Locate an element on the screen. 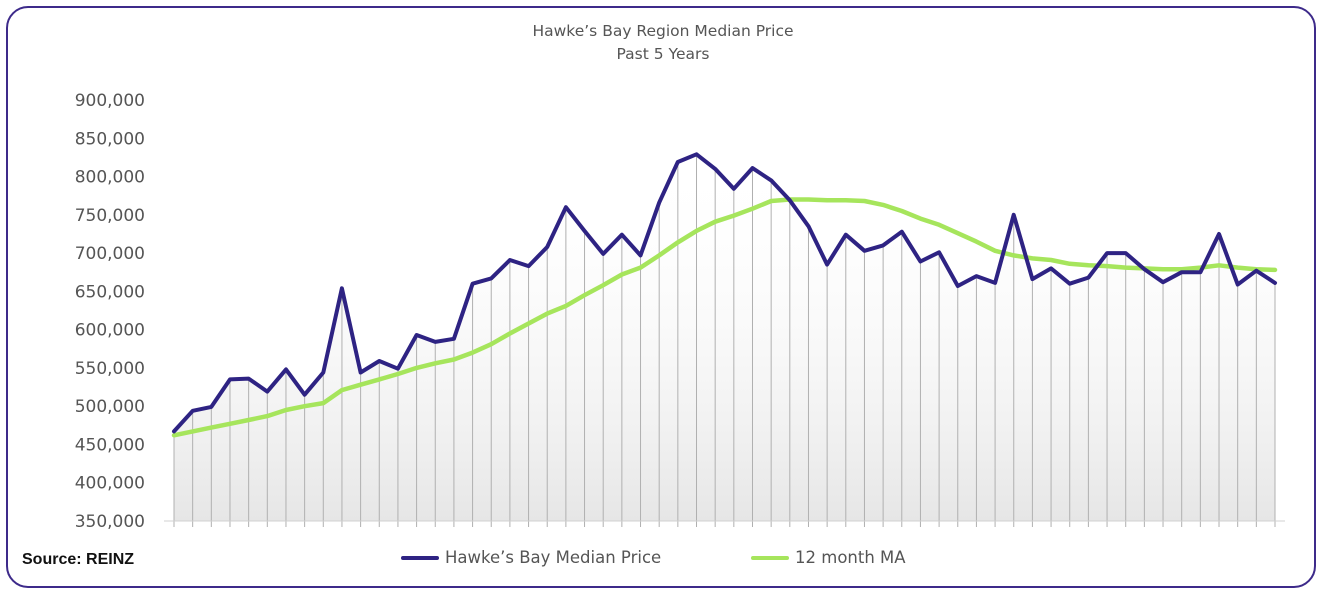 The height and width of the screenshot is (600, 1326). y-tick-label: 800,000 is located at coordinates (110, 178).